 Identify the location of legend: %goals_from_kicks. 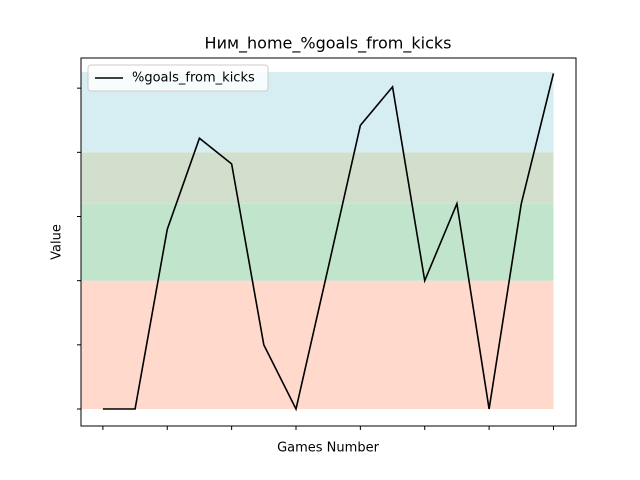
(178, 78).